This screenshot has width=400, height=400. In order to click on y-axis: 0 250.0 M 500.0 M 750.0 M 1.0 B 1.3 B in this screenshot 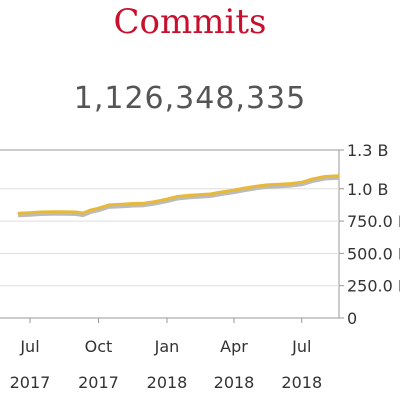, I will do `click(369, 234)`.